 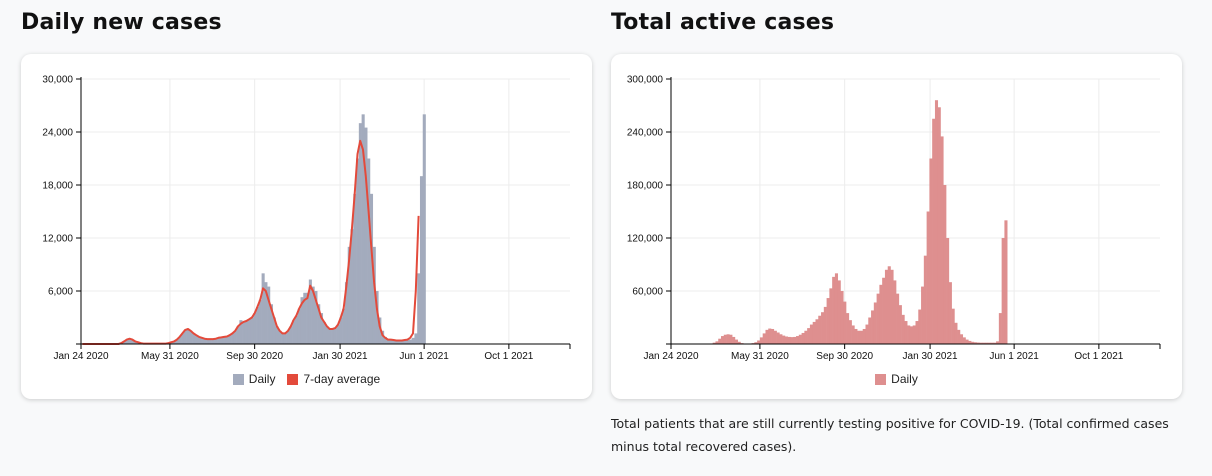 I want to click on y-tick-label: 6,000, so click(x=60, y=292).